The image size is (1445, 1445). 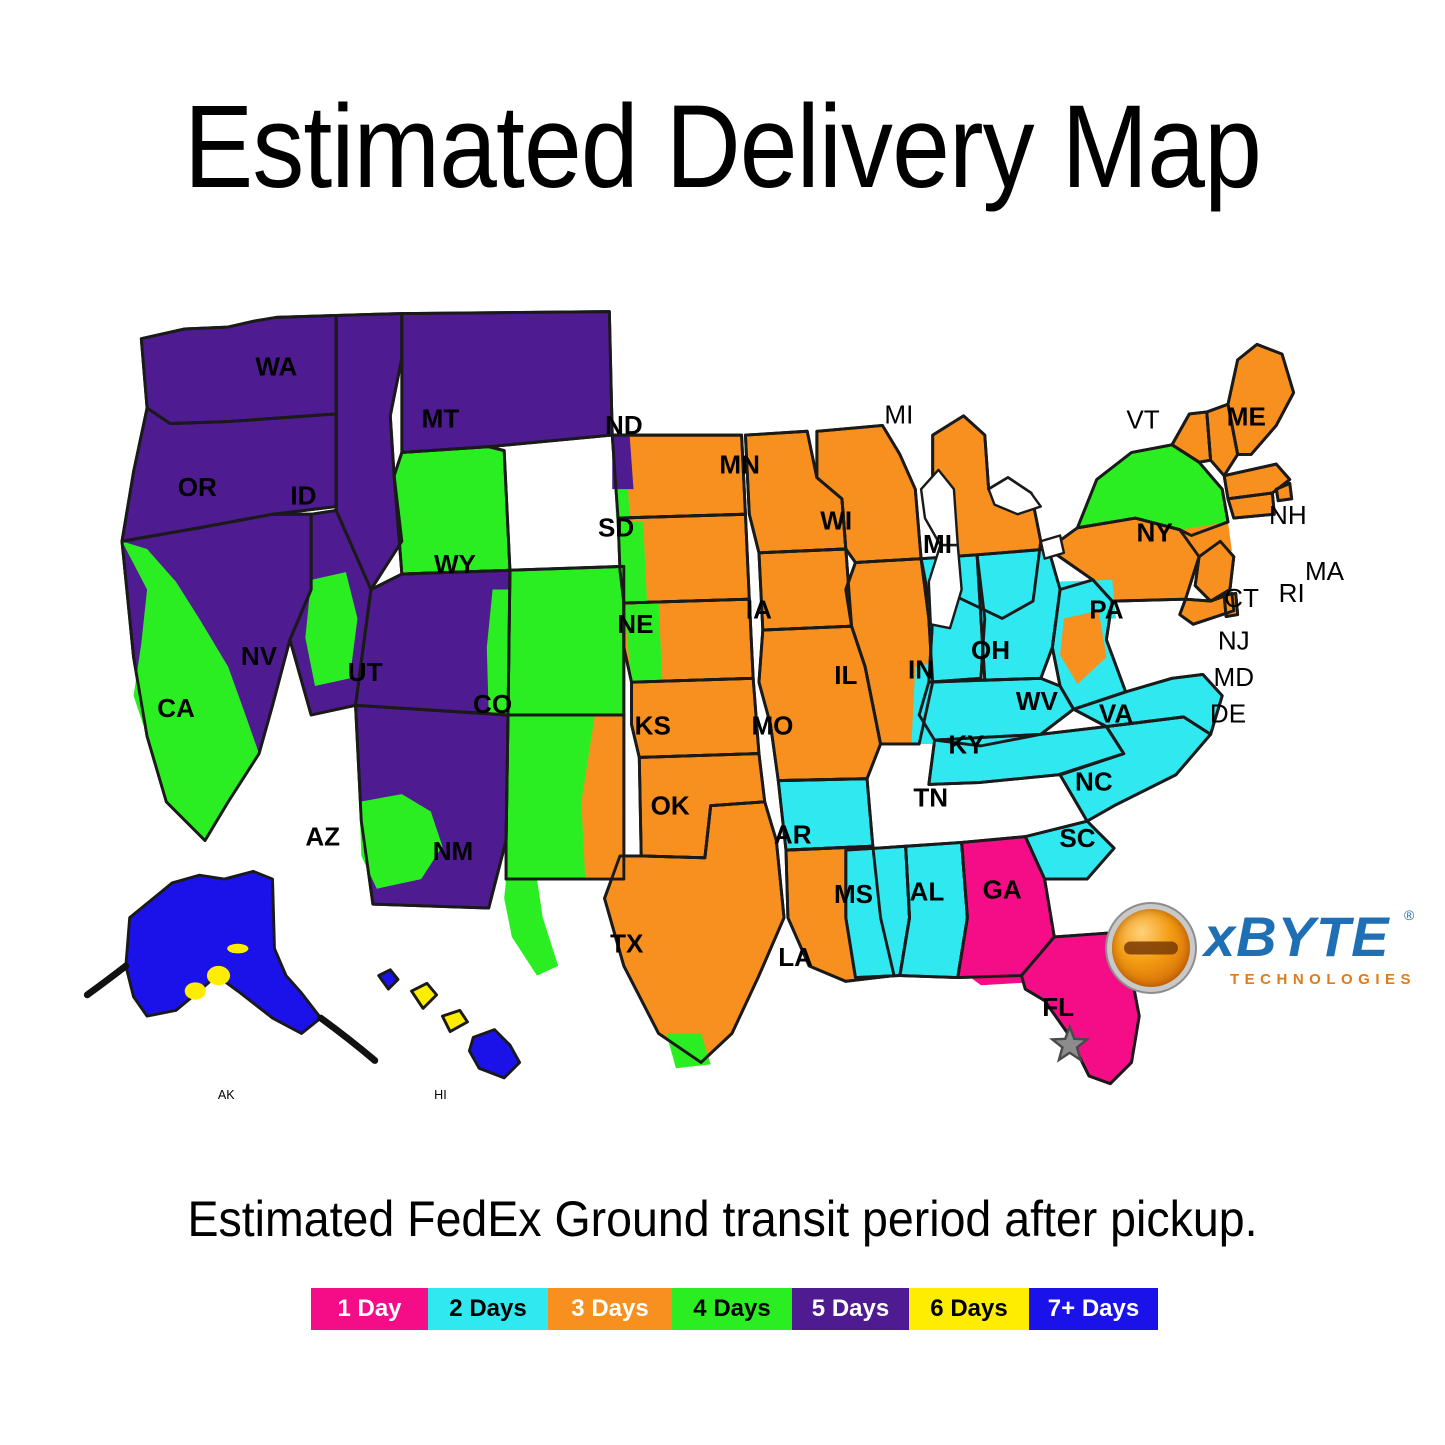 What do you see at coordinates (1284, 492) in the screenshot?
I see `border-ri` at bounding box center [1284, 492].